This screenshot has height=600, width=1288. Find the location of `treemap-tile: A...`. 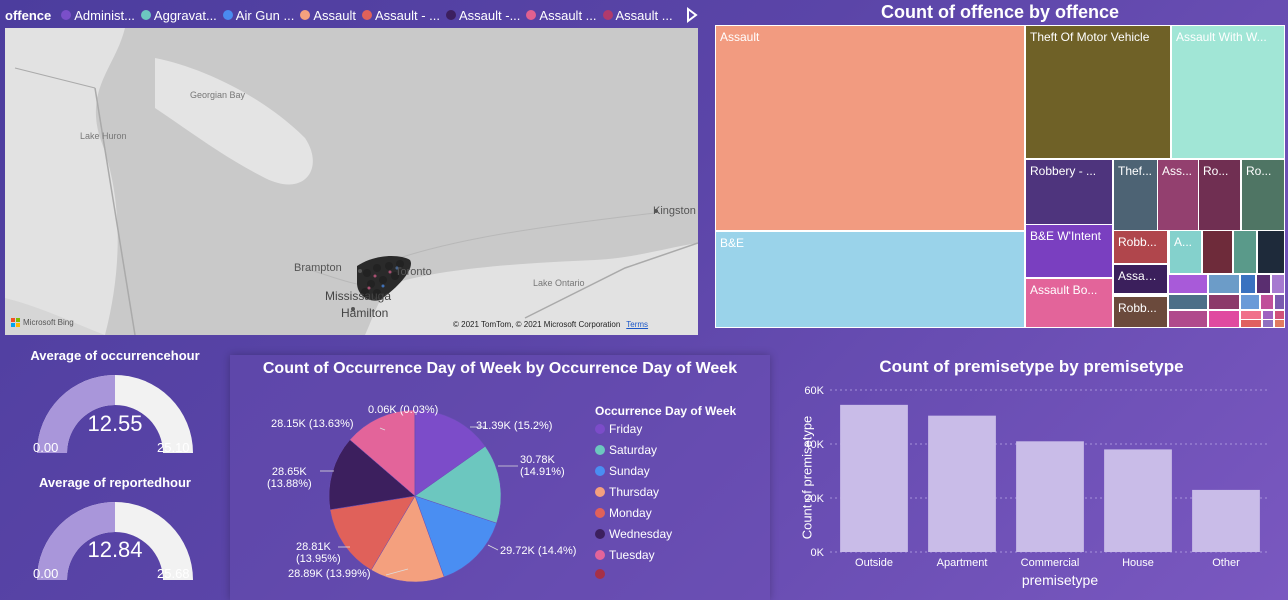

treemap-tile: A... is located at coordinates (1185, 252).